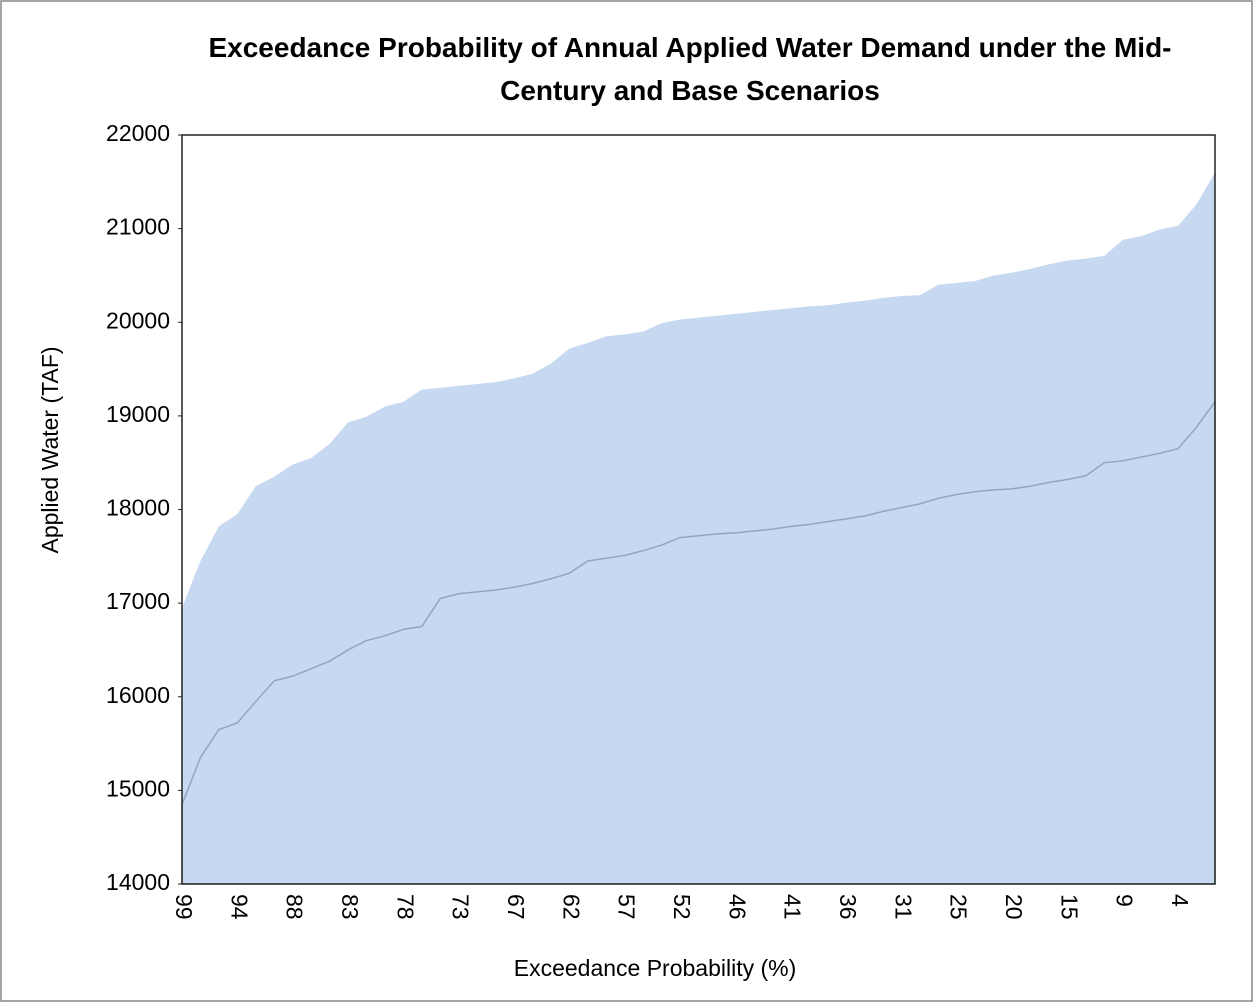  I want to click on x-tick-label: 41, so click(793, 907).